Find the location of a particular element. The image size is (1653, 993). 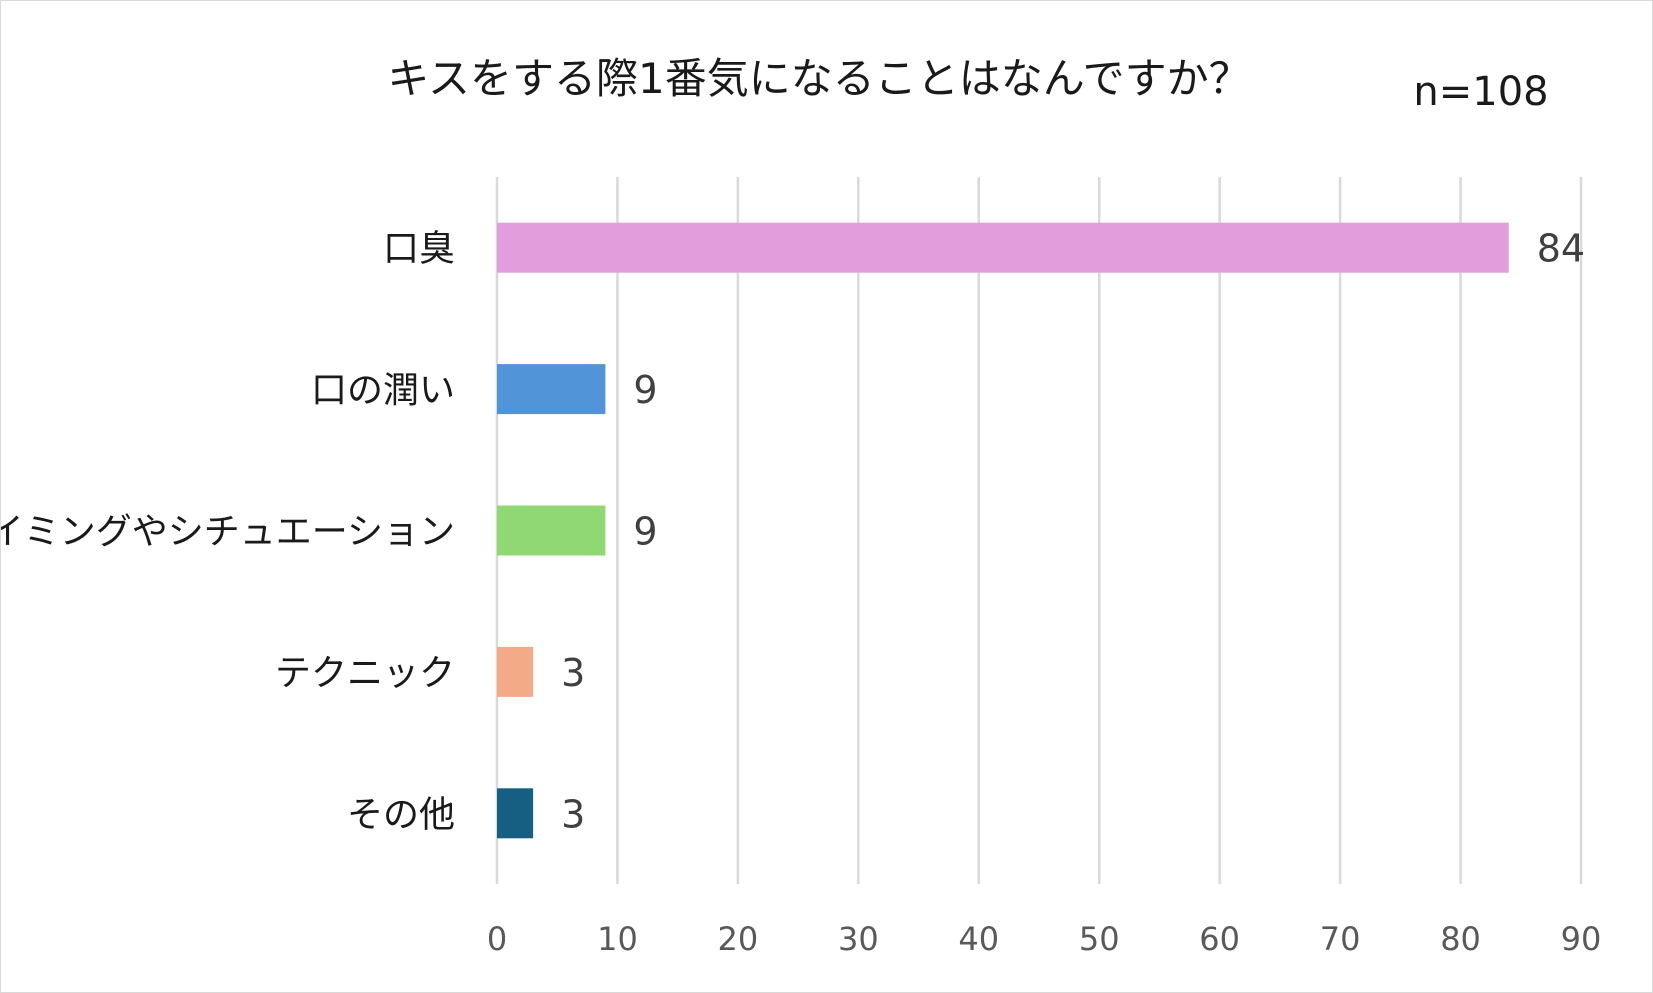

x-tick-label: 50 is located at coordinates (1099, 939).